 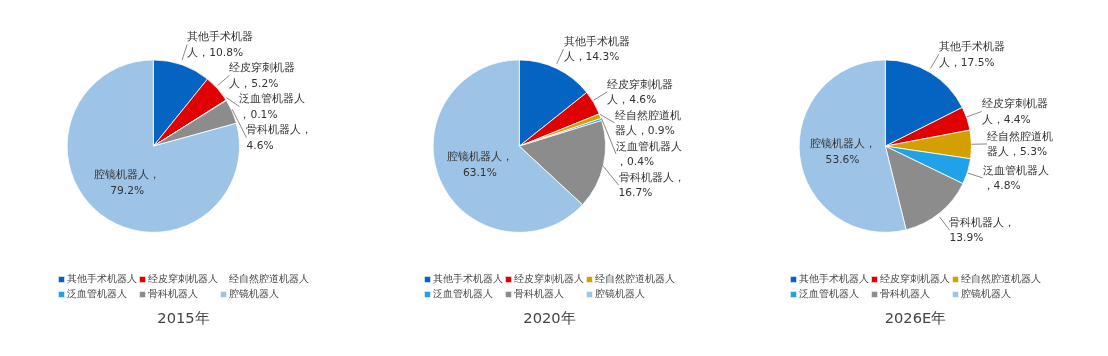 What do you see at coordinates (971, 54) in the screenshot?
I see `data-label: 其他手术机器人，17.5%` at bounding box center [971, 54].